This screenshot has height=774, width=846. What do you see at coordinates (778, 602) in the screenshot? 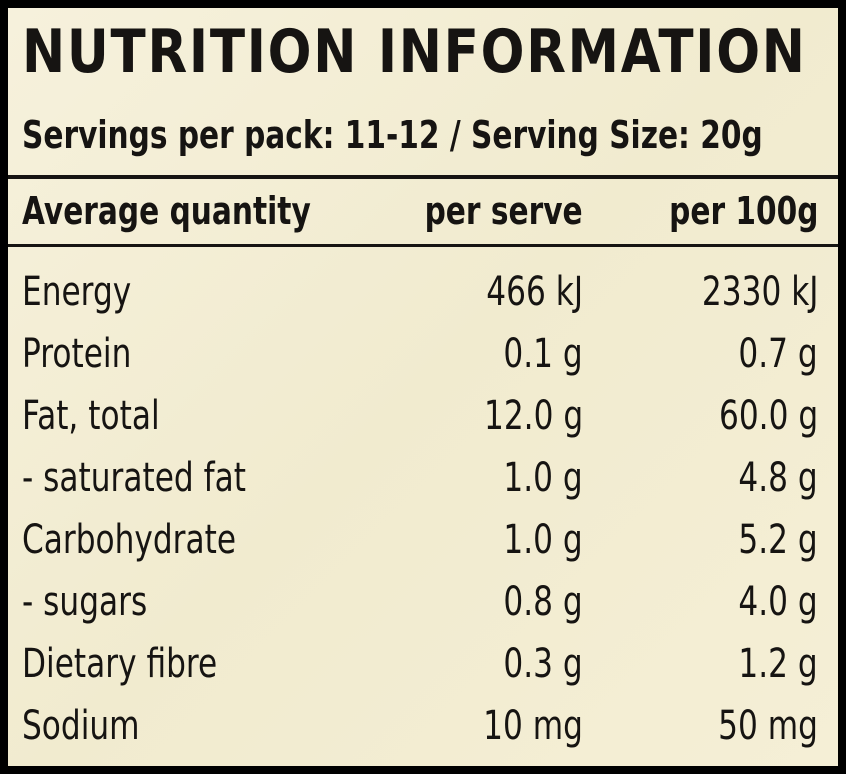
I see `per-100g-value: 4.0 g` at bounding box center [778, 602].